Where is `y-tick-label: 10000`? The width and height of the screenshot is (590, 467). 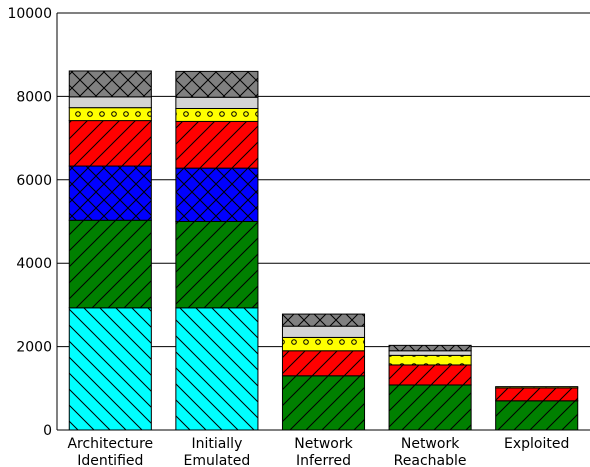 y-tick-label: 10000 is located at coordinates (29, 14).